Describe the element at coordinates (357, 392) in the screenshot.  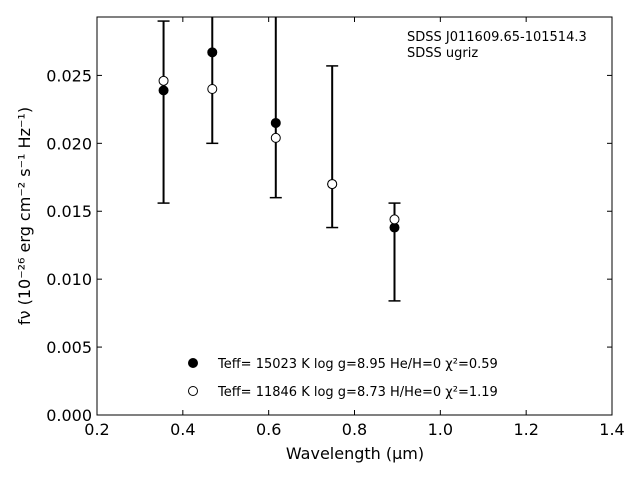
I see `legend-entry-2: Teff= 11846 K log g=8.73 H/He=0 χ²=1.19` at that location.